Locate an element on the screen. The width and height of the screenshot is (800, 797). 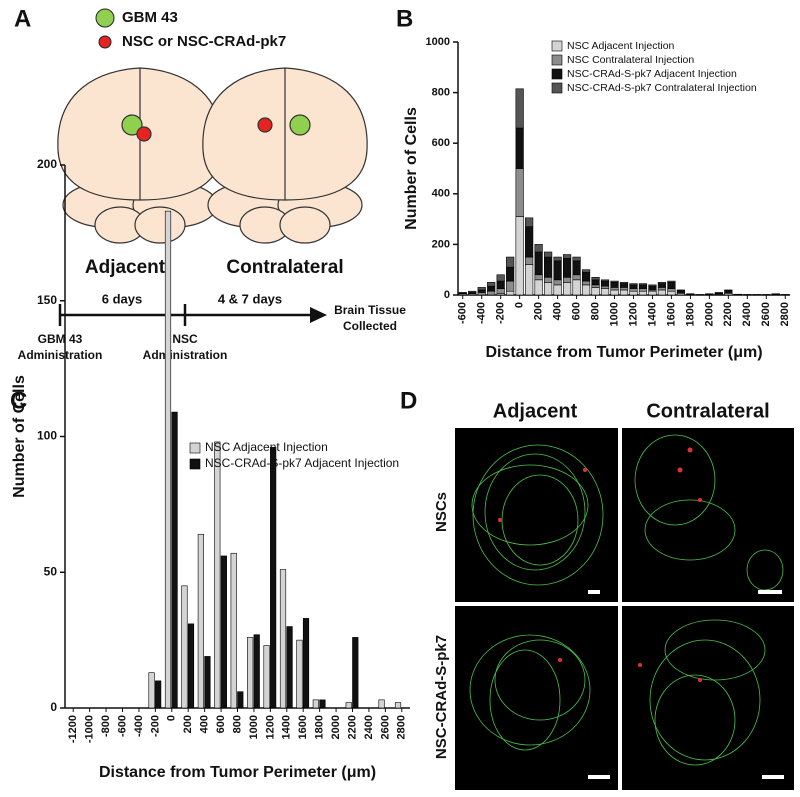
x-tick-label: -1000 is located at coordinates (90, 729).